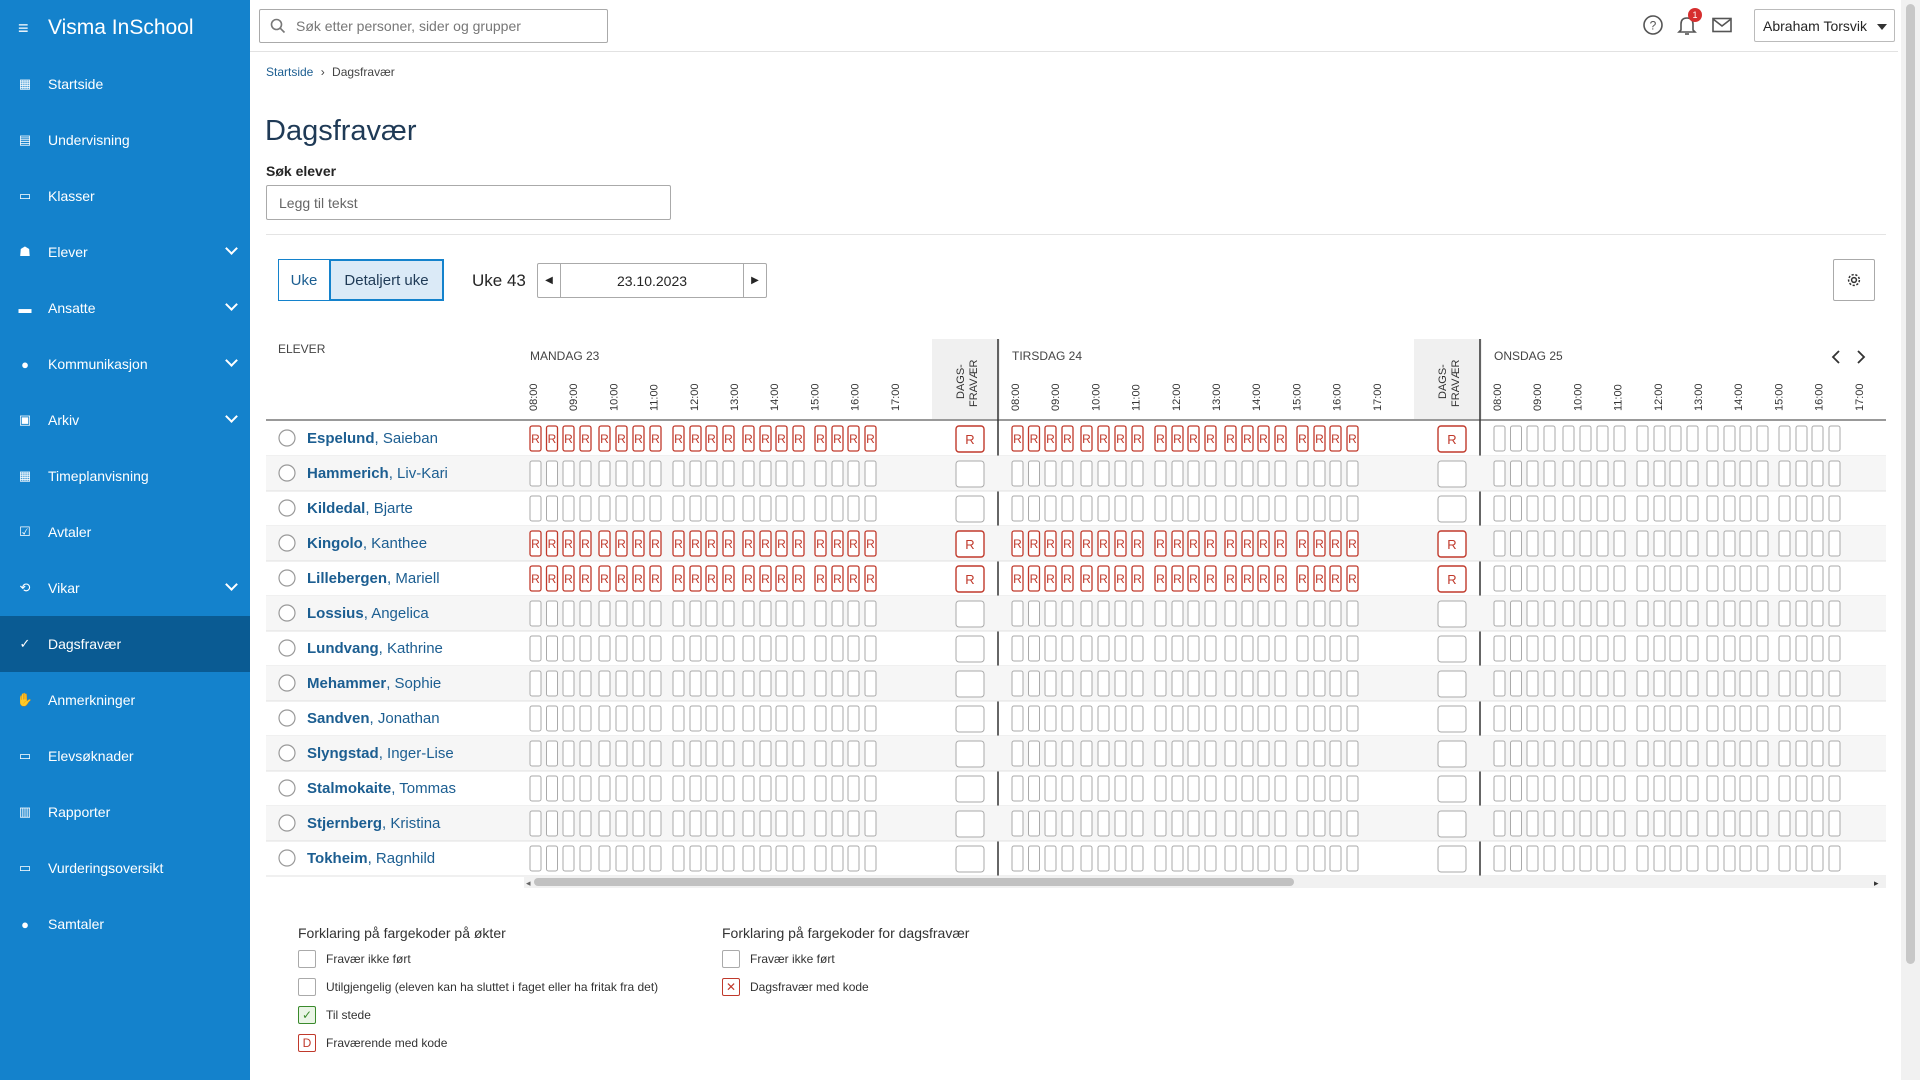 This screenshot has height=1081, width=1920. I want to click on student-name: Sandven, Jonathan, so click(373, 718).